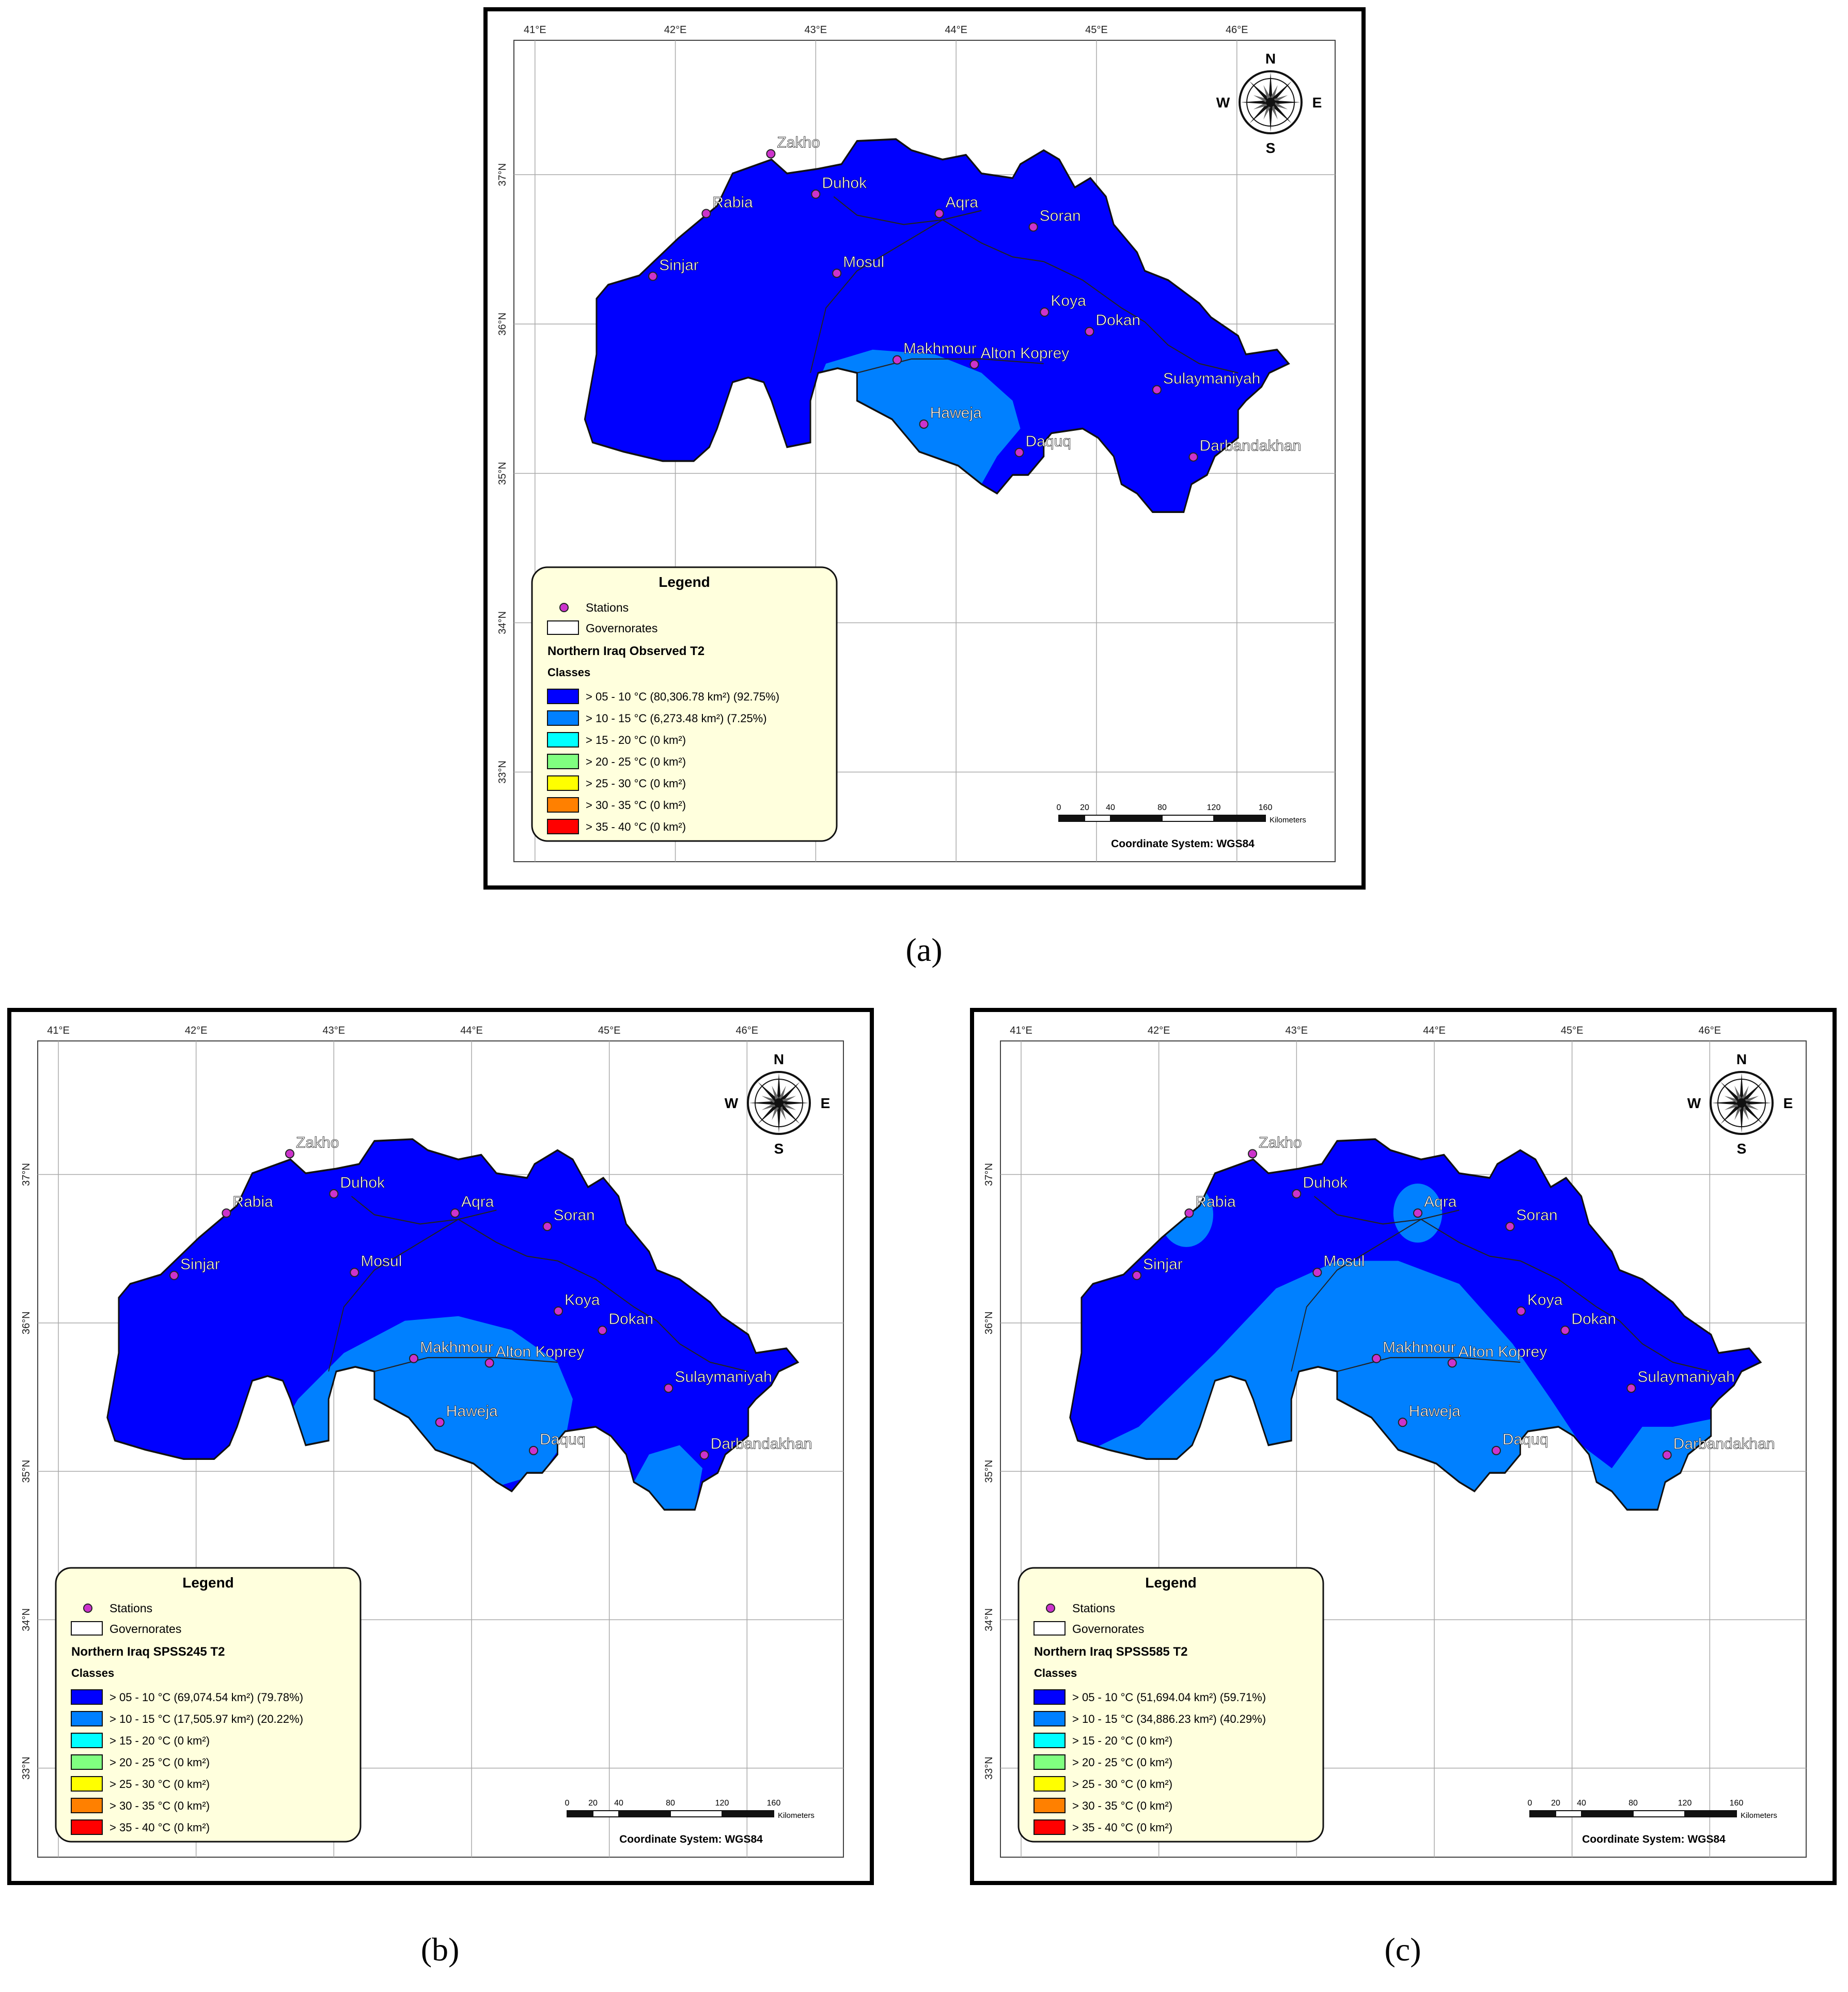 The width and height of the screenshot is (1848, 1992). I want to click on station-label: Daquq, so click(1525, 1440).